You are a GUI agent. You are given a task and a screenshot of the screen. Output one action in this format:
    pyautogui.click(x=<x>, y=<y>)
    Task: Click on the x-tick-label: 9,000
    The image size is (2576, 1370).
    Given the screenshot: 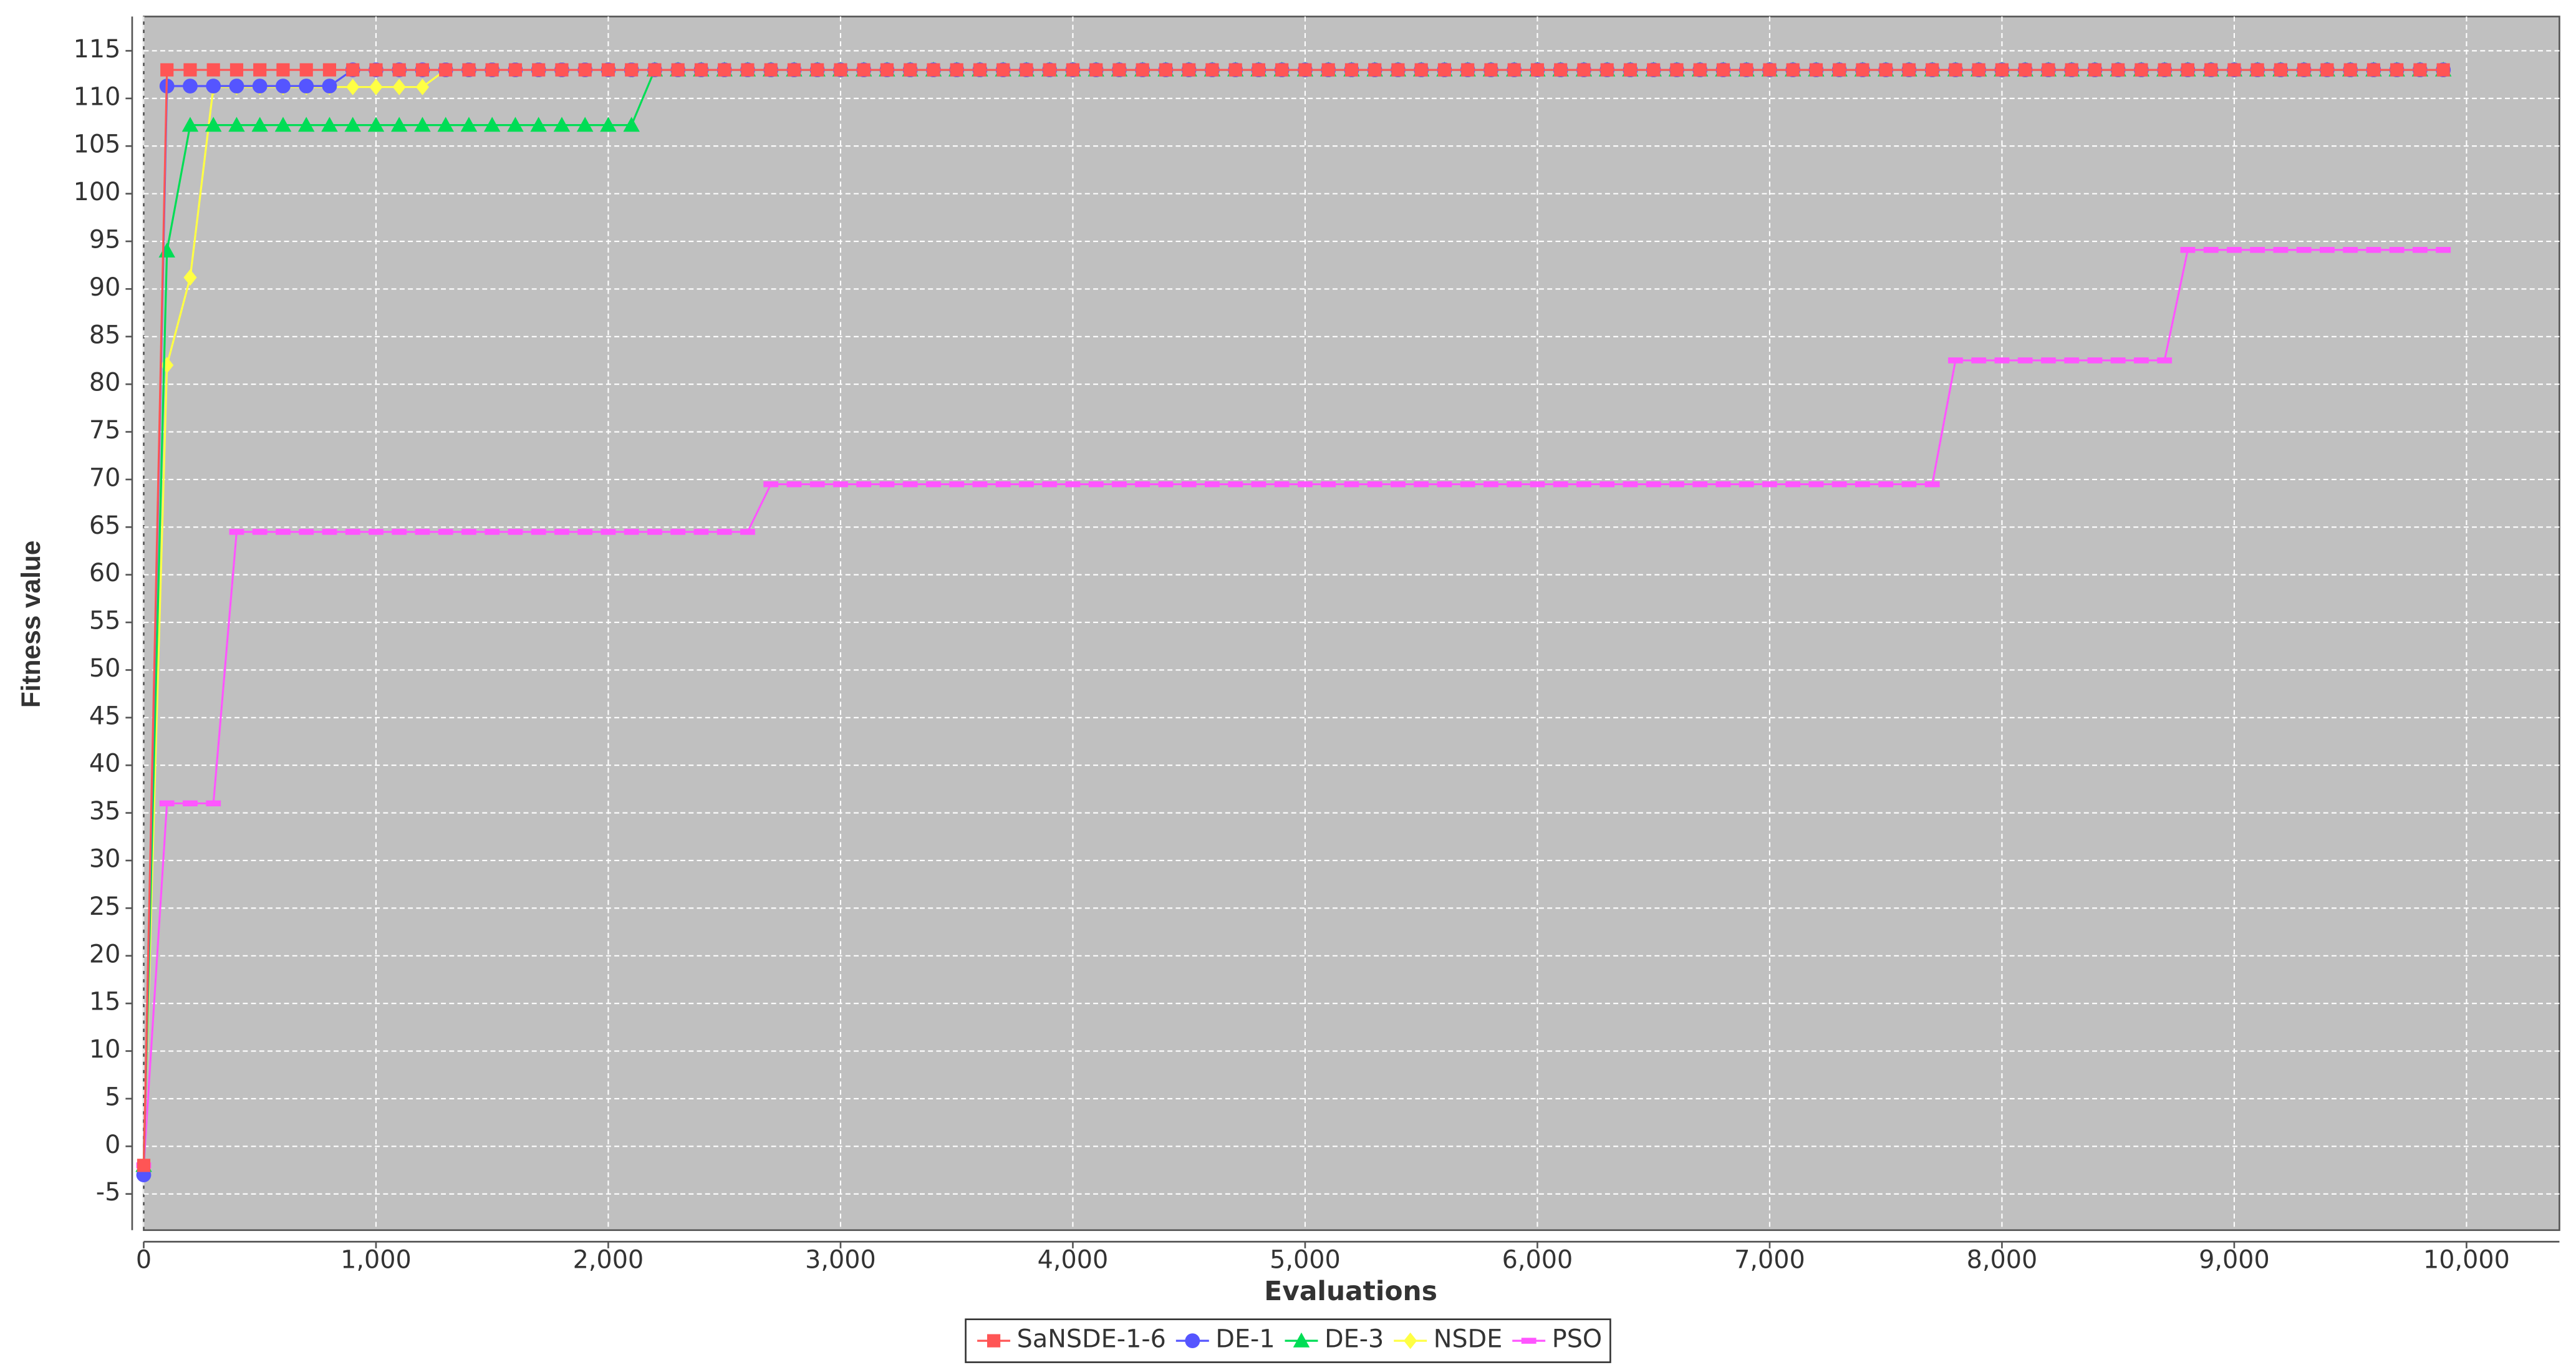 What is the action you would take?
    pyautogui.click(x=2234, y=1260)
    